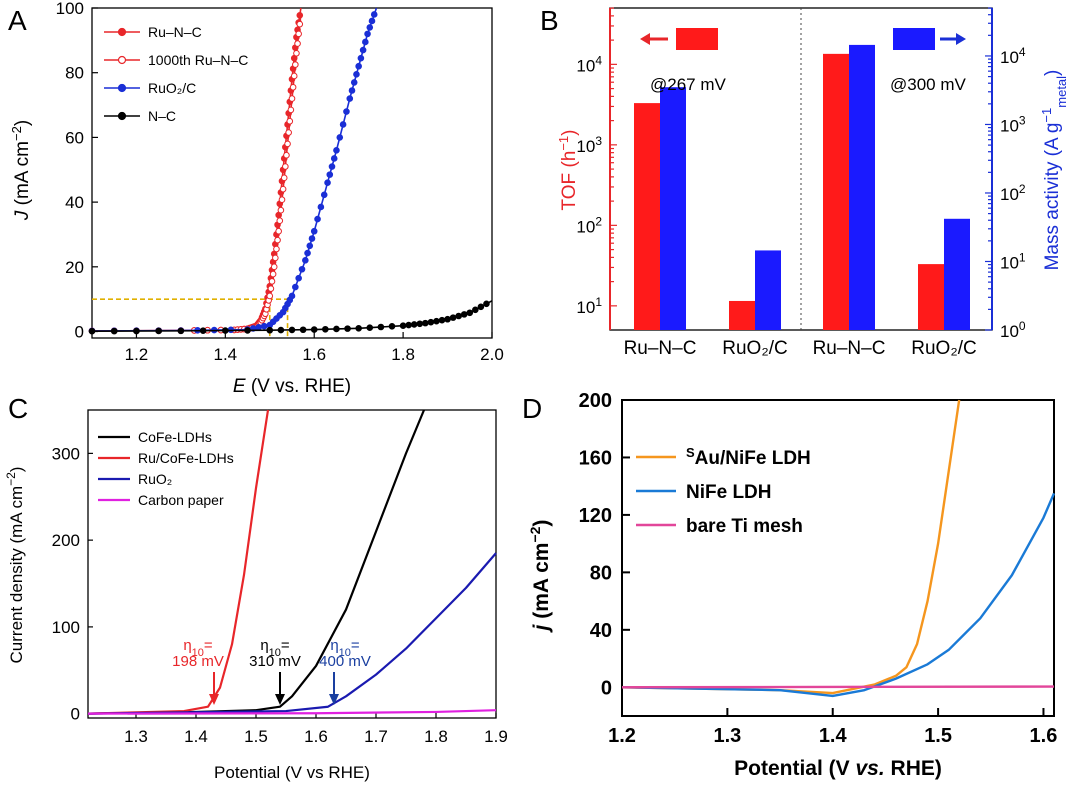  Describe the element at coordinates (1013, 56) in the screenshot. I see `b-right-tick-label: 10⁴` at that location.